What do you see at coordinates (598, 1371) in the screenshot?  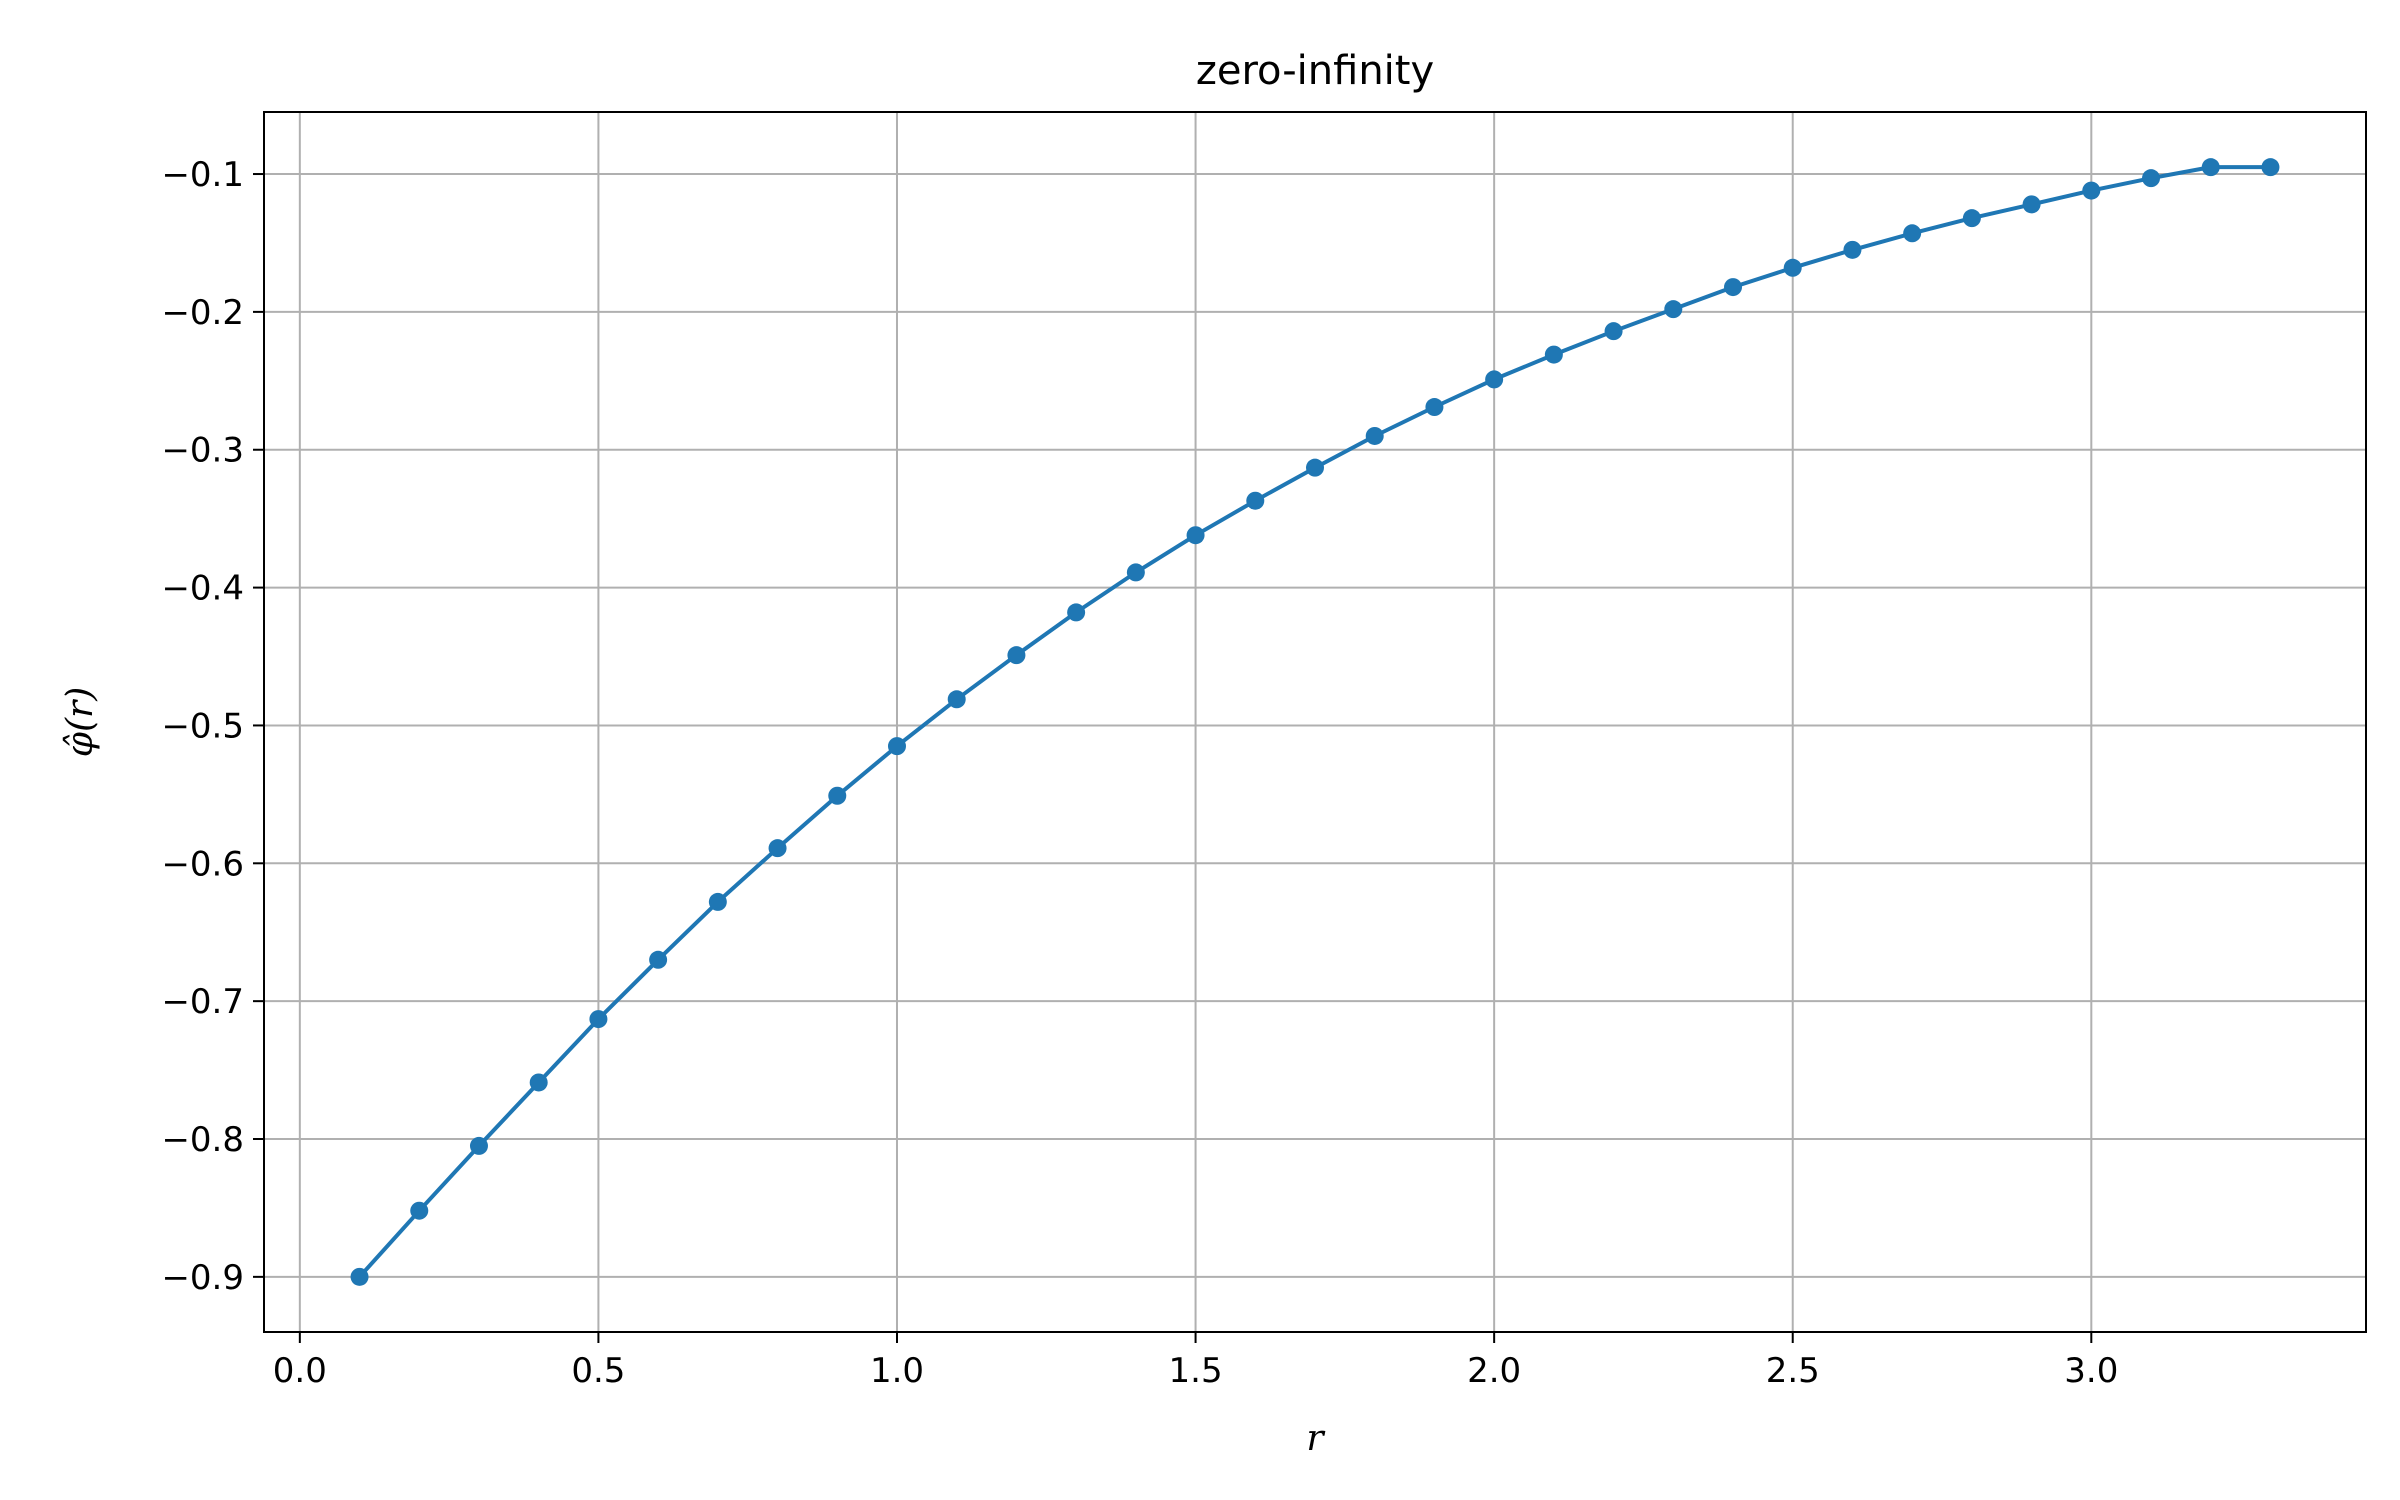 I see `x-tick-label: 0.5` at bounding box center [598, 1371].